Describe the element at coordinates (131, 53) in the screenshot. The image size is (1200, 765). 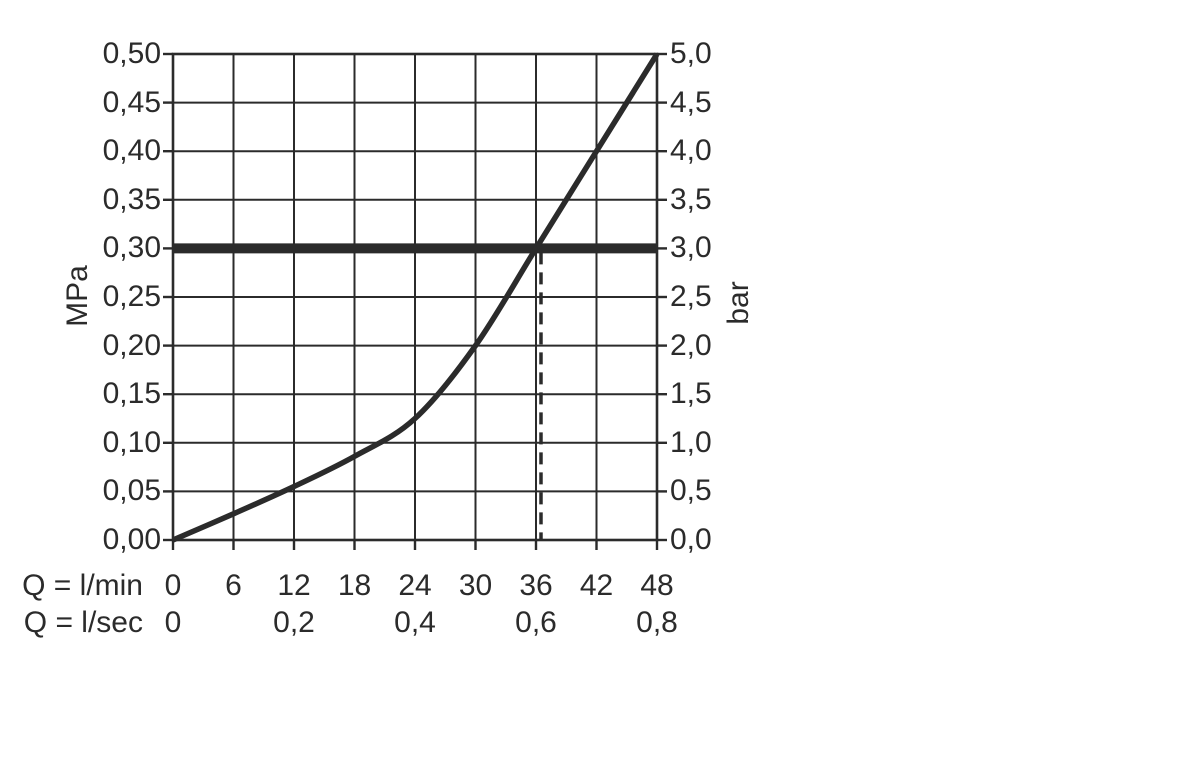
I see `y-left-tick-label: 0,50` at that location.